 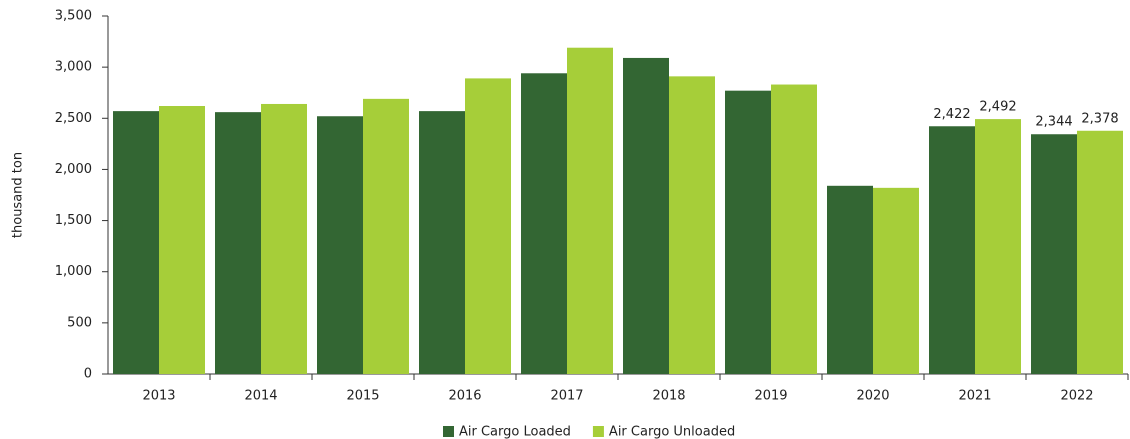 What do you see at coordinates (464, 396) in the screenshot?
I see `x-tick-label: 2016` at bounding box center [464, 396].